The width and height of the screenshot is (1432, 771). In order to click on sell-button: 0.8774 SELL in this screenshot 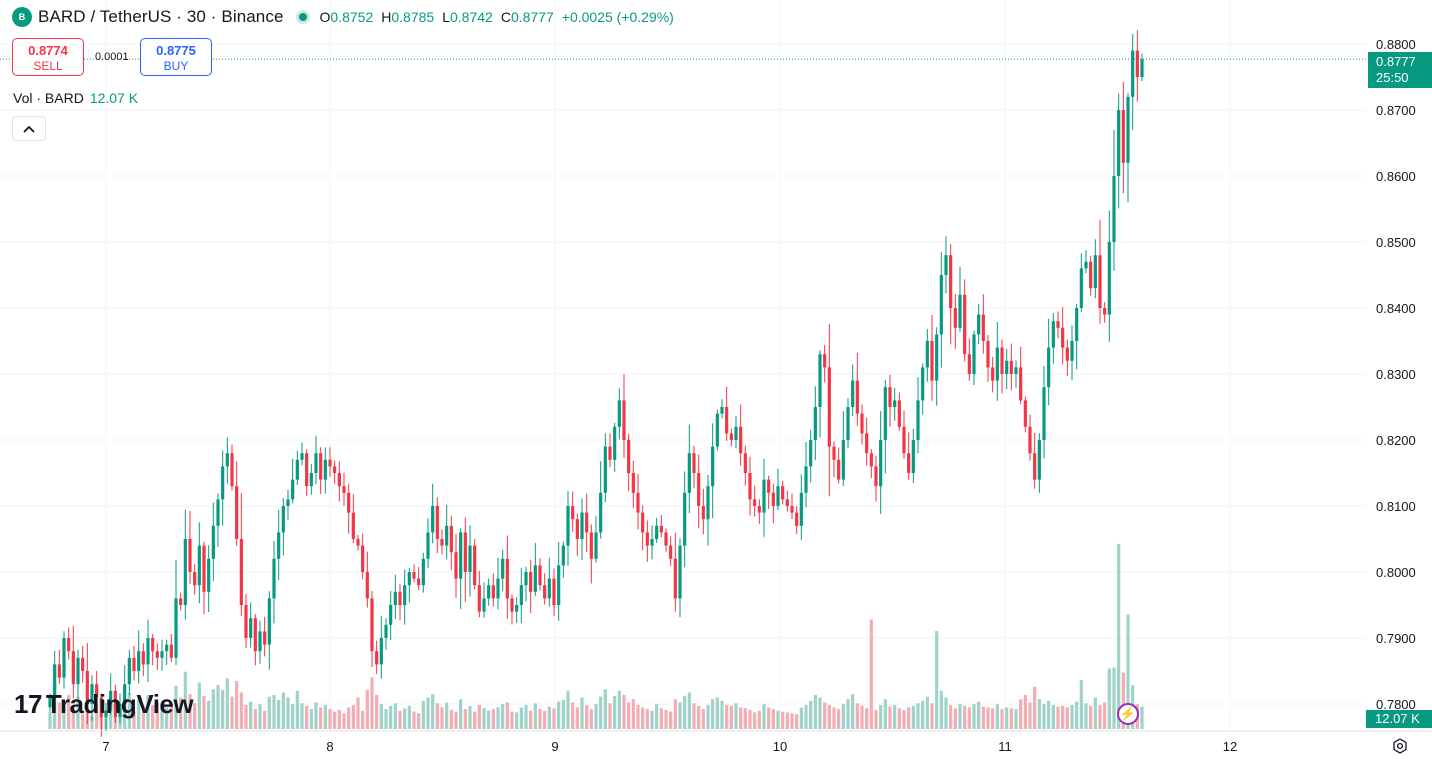, I will do `click(48, 57)`.